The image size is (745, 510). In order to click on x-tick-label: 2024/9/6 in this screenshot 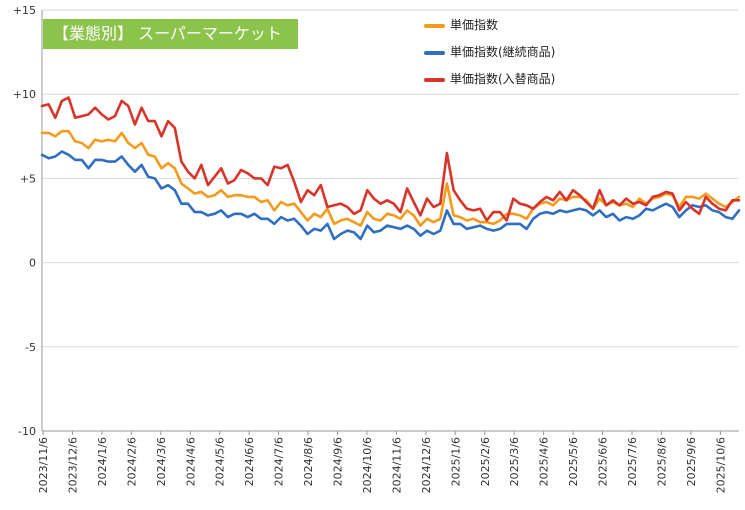, I will do `click(338, 461)`.